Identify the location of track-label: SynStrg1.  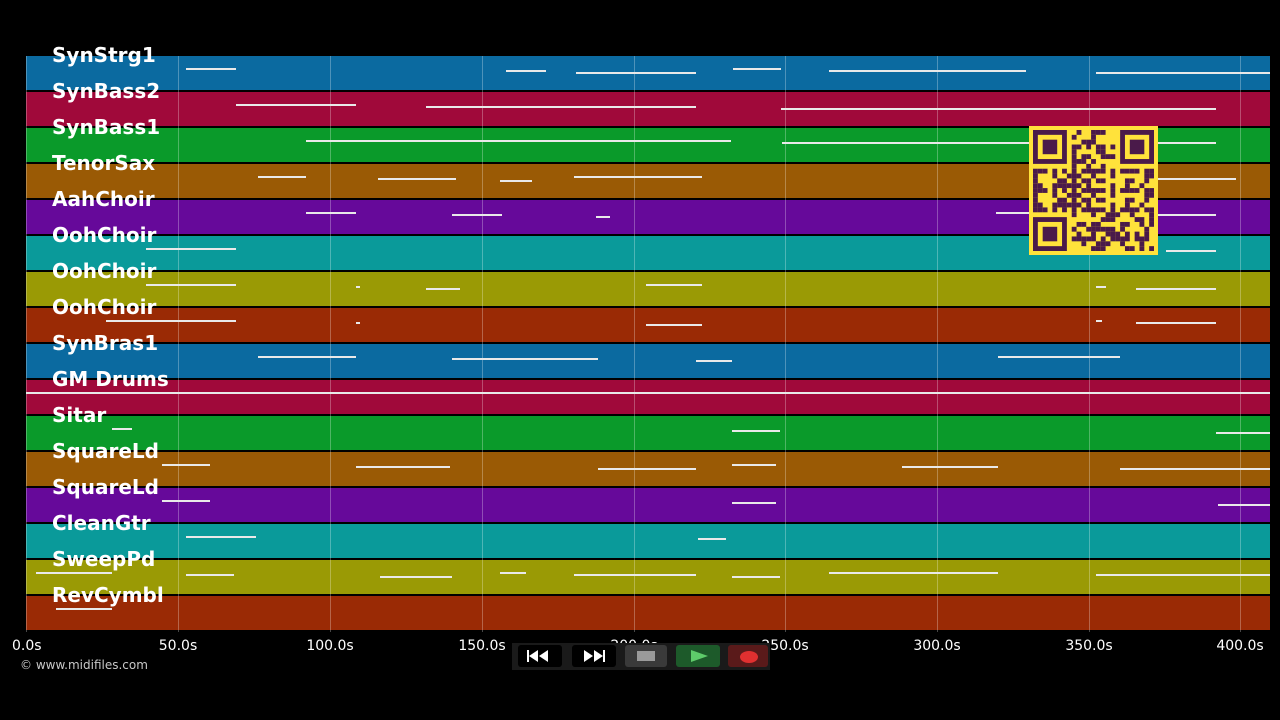
(104, 55).